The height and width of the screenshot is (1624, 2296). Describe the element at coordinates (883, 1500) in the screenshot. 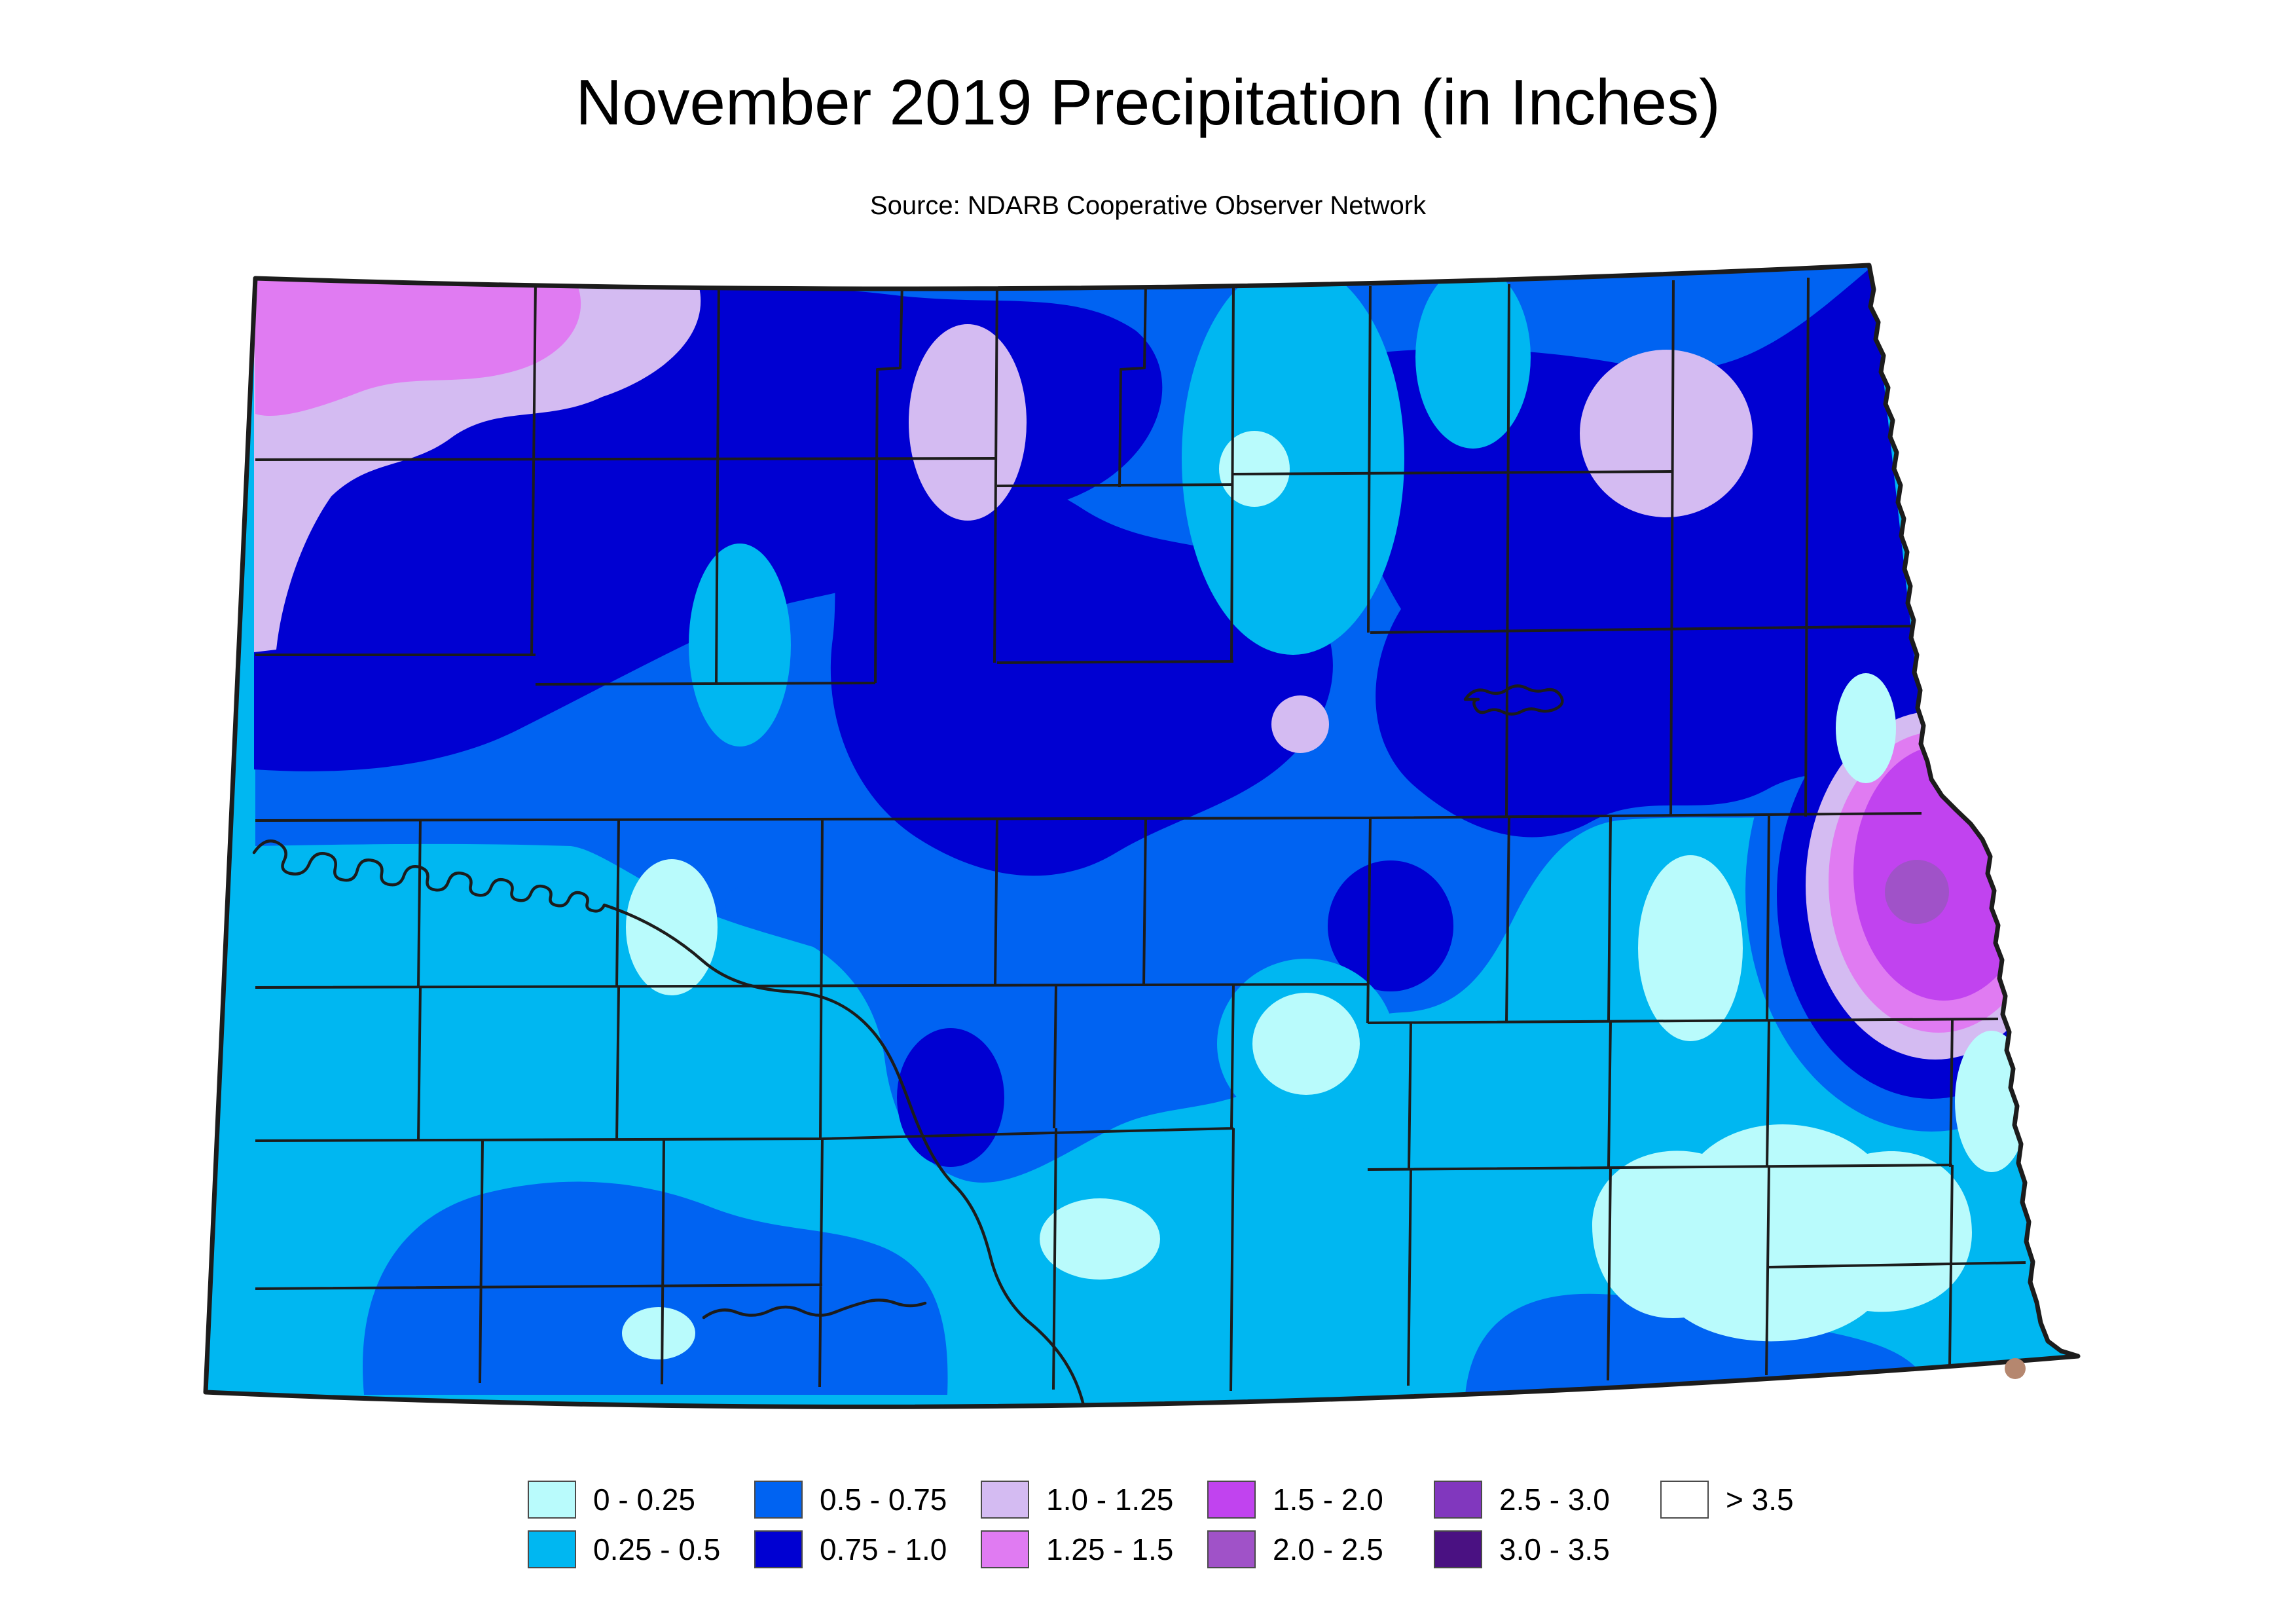

I see `legend-label: 0.5 - 0.75` at that location.